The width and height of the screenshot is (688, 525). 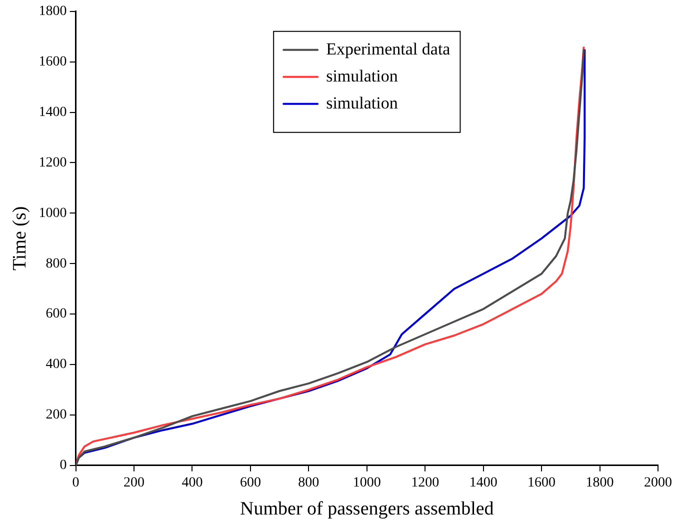 What do you see at coordinates (658, 482) in the screenshot?
I see `x-tick-label: 2000` at bounding box center [658, 482].